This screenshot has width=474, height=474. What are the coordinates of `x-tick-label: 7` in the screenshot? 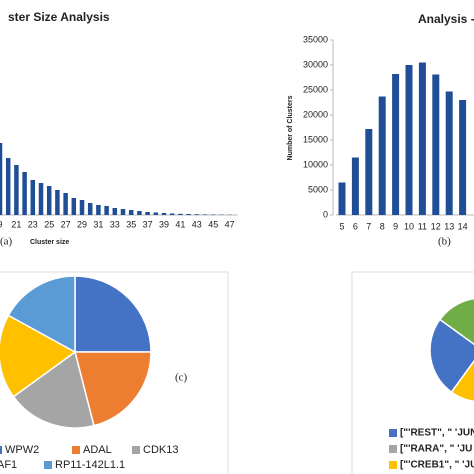 It's located at (368, 226).